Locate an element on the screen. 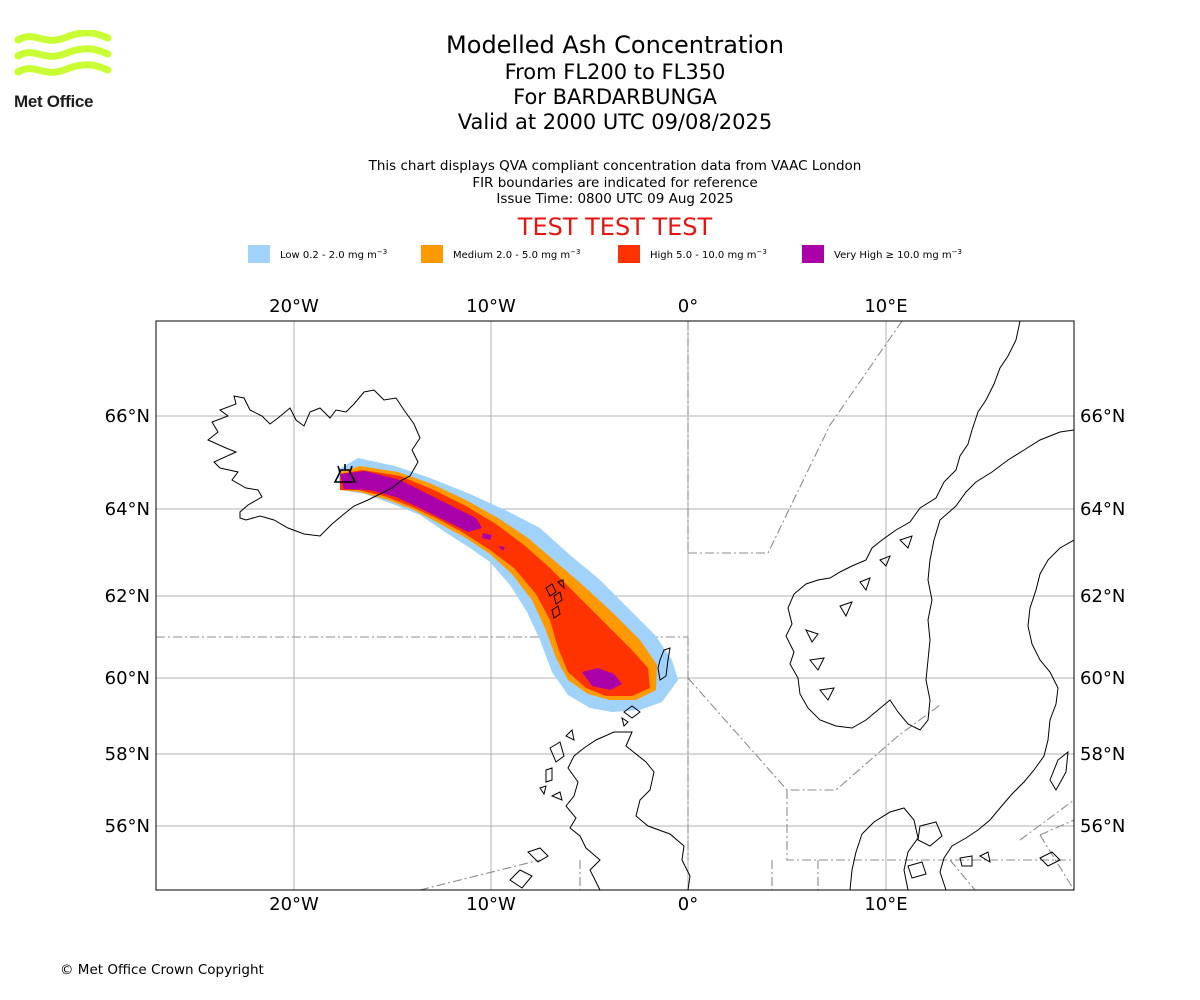  lat-label-right-58n: 58°N is located at coordinates (1102, 754).